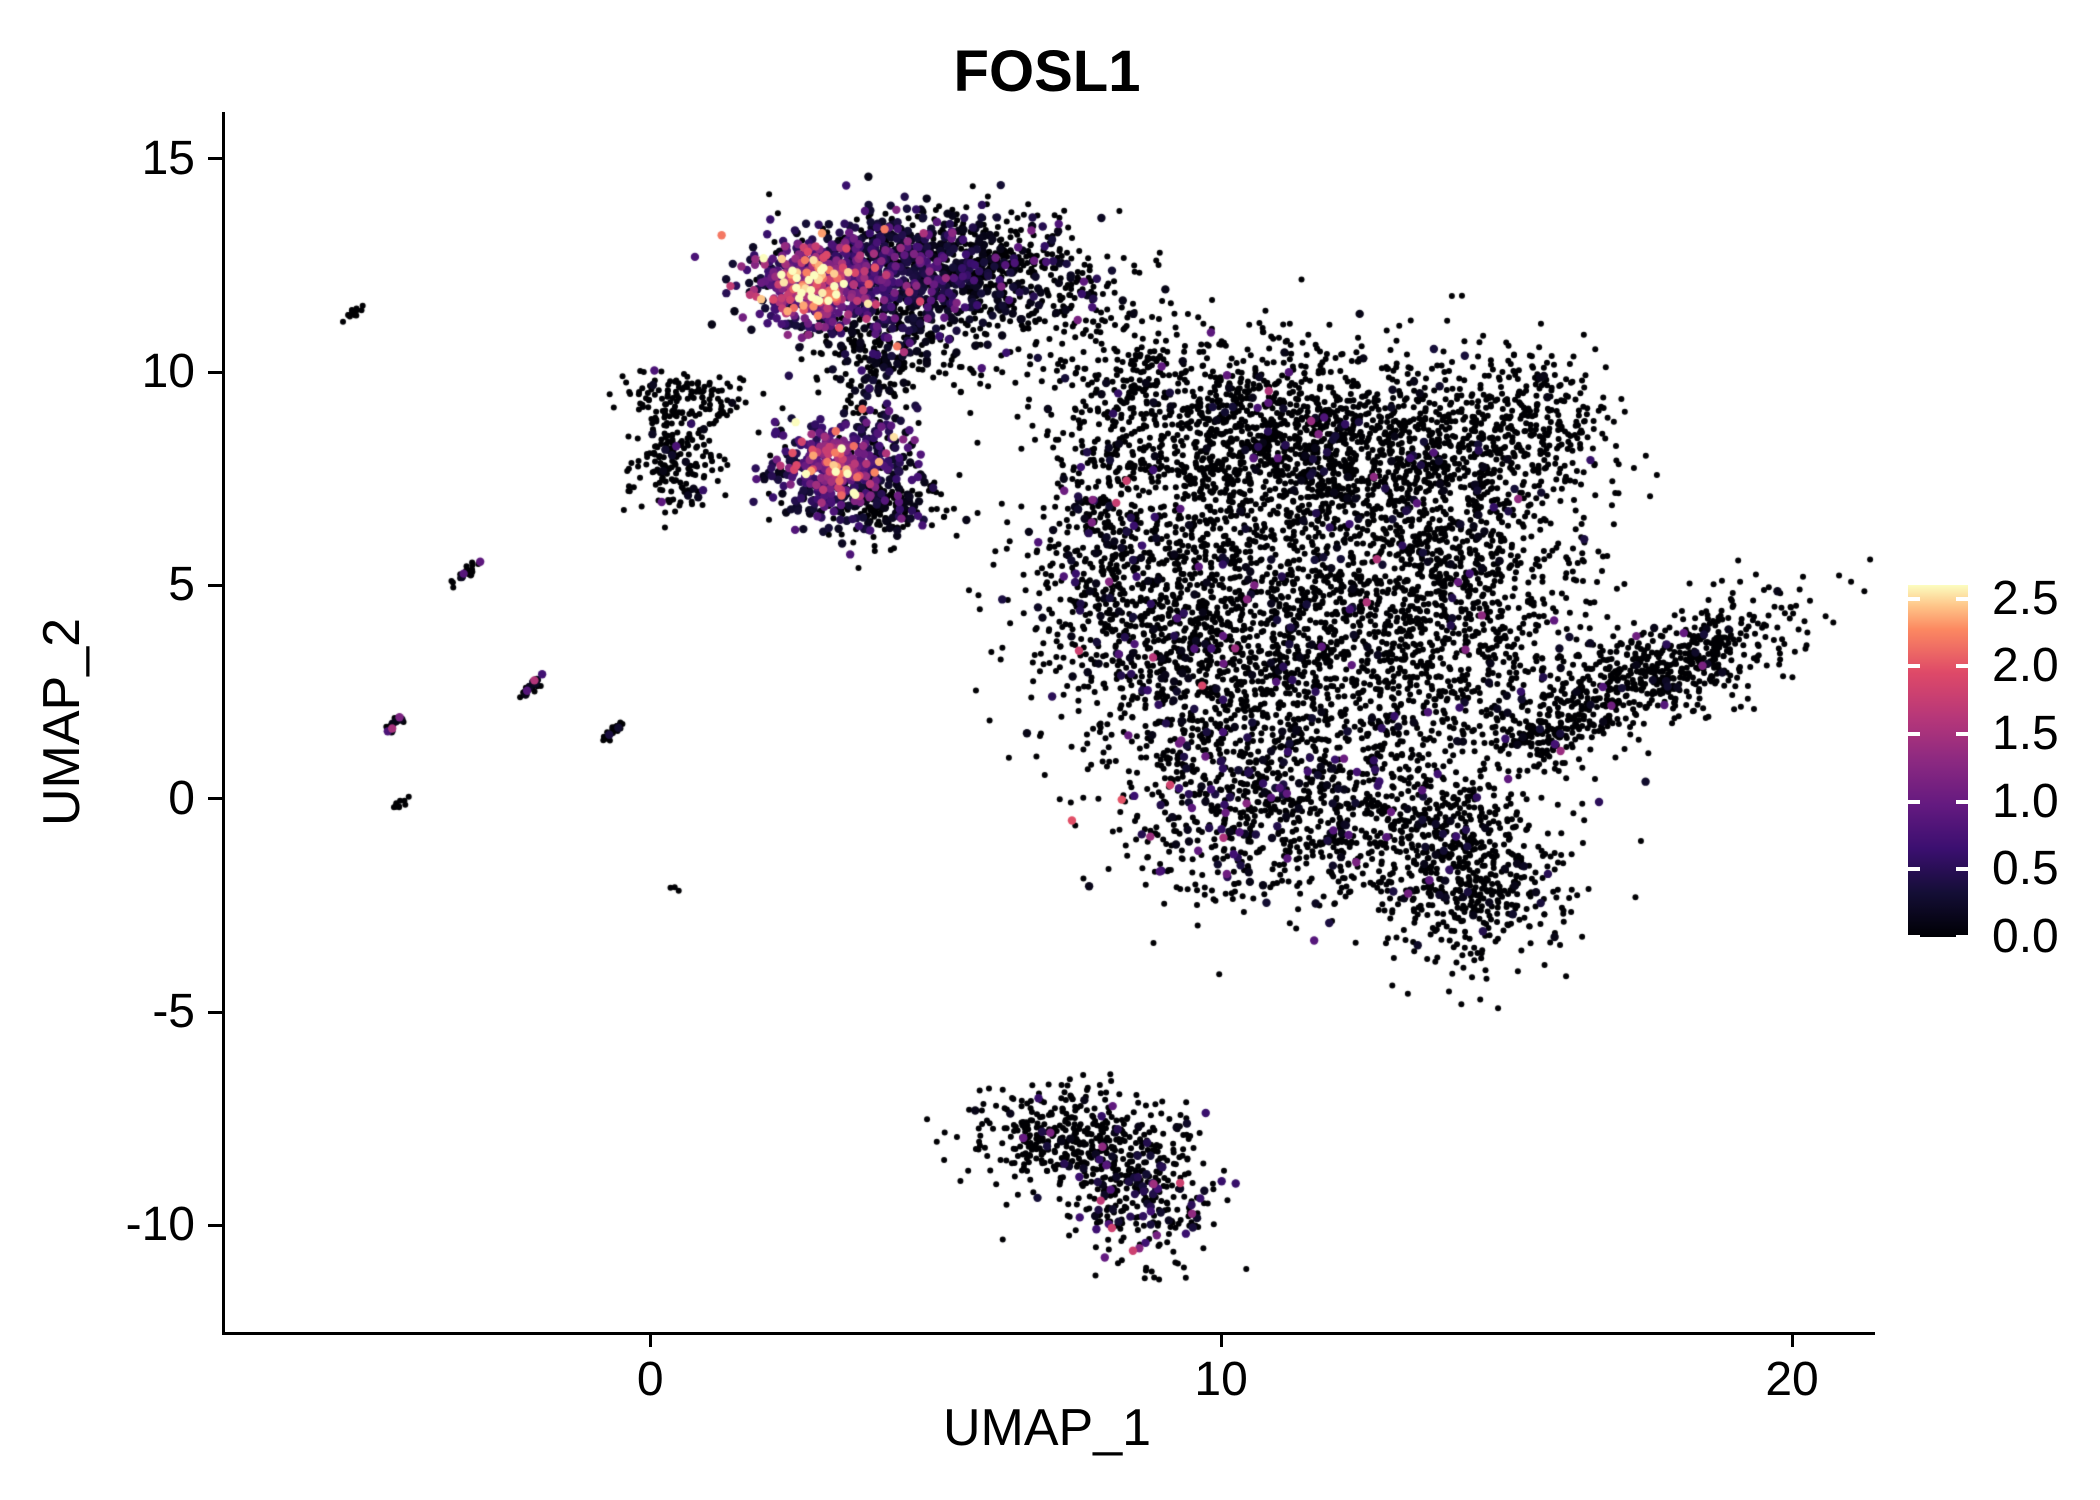 The width and height of the screenshot is (2100, 1500). I want to click on x-tick-label: 10, so click(1221, 1379).